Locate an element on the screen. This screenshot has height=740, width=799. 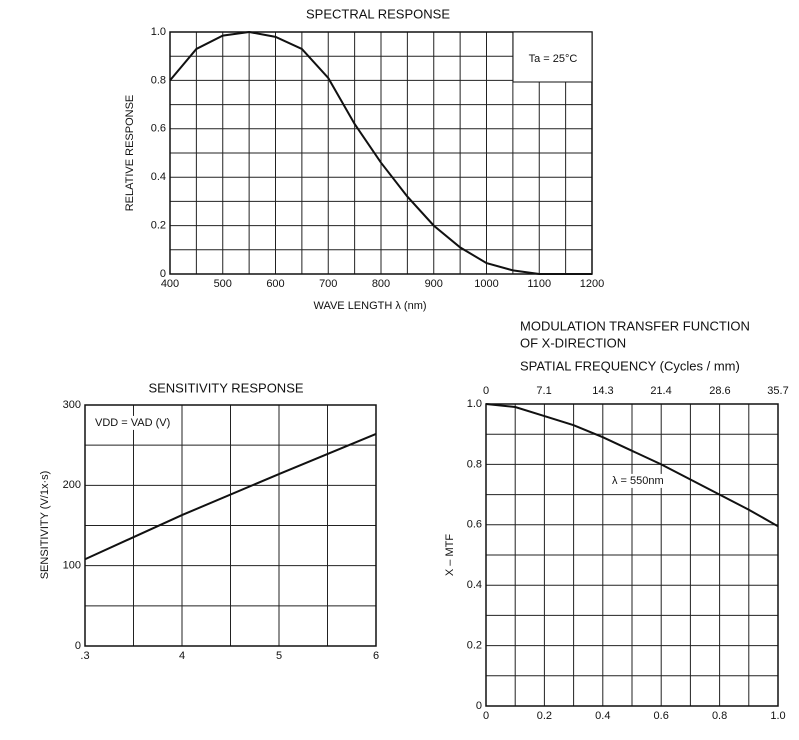
chart-title: SENSITIVITY RESPONSE is located at coordinates (225, 387).